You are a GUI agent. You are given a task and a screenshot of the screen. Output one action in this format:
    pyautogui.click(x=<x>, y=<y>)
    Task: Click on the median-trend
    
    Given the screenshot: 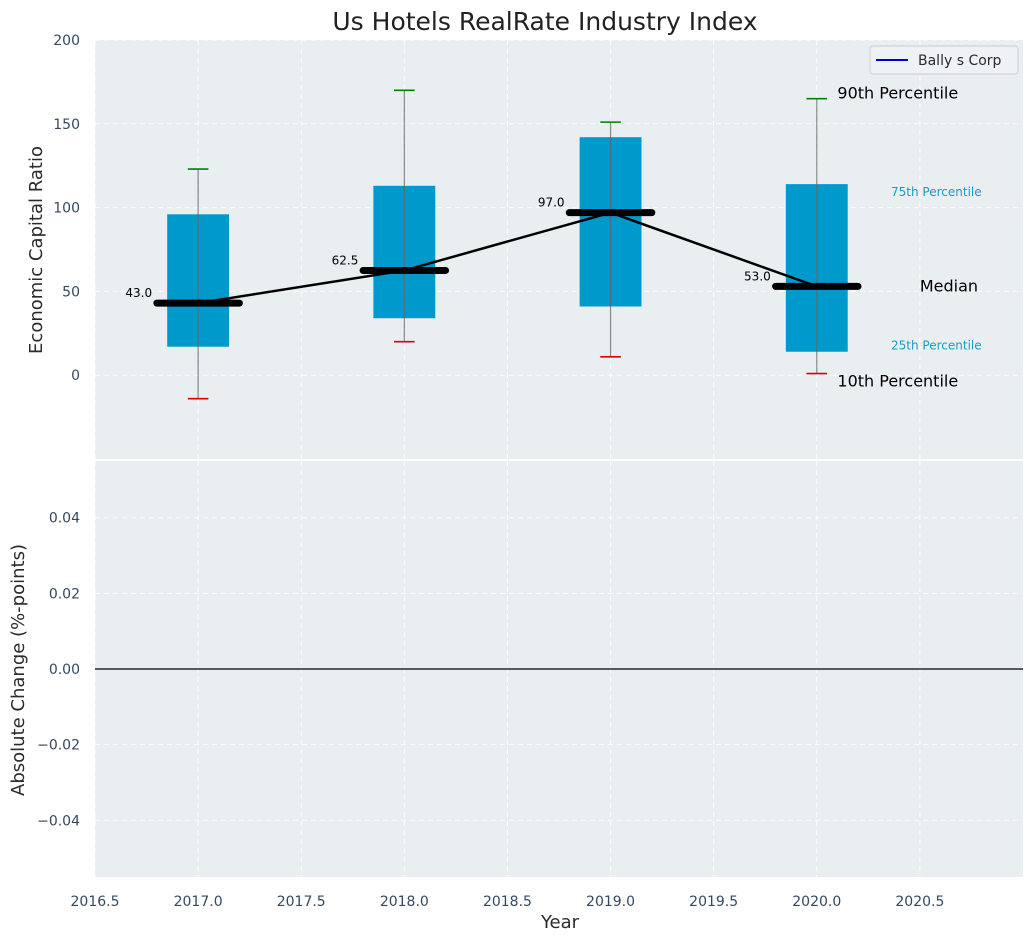 What is the action you would take?
    pyautogui.click(x=507, y=258)
    